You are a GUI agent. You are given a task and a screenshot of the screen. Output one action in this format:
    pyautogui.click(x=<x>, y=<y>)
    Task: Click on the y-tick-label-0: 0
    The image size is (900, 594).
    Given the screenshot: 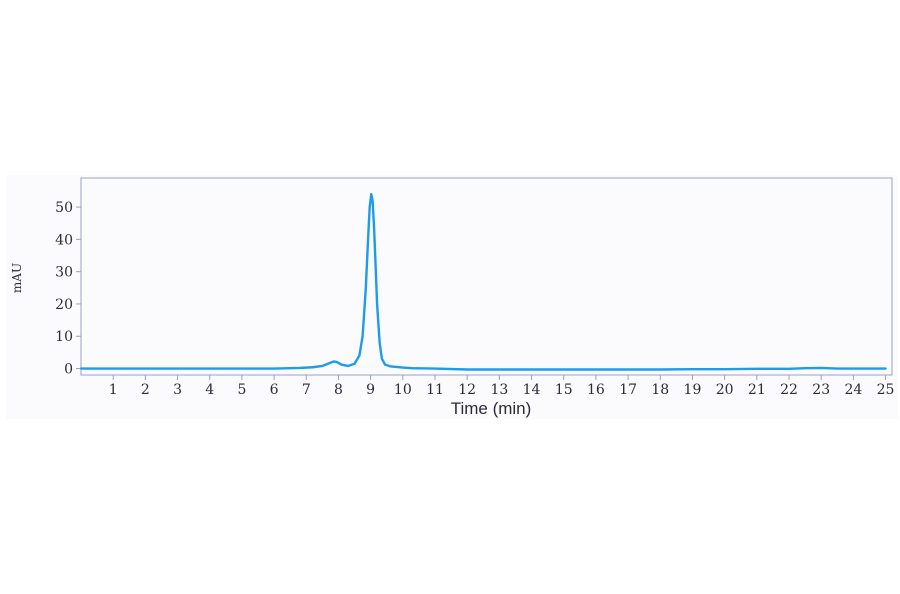 What is the action you would take?
    pyautogui.click(x=68, y=370)
    